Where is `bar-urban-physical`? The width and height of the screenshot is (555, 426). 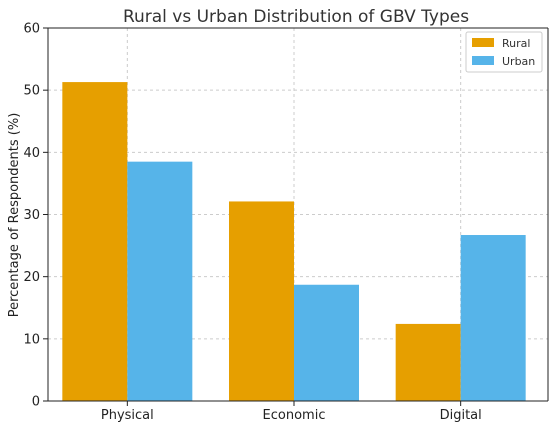 bar-urban-physical is located at coordinates (160, 281).